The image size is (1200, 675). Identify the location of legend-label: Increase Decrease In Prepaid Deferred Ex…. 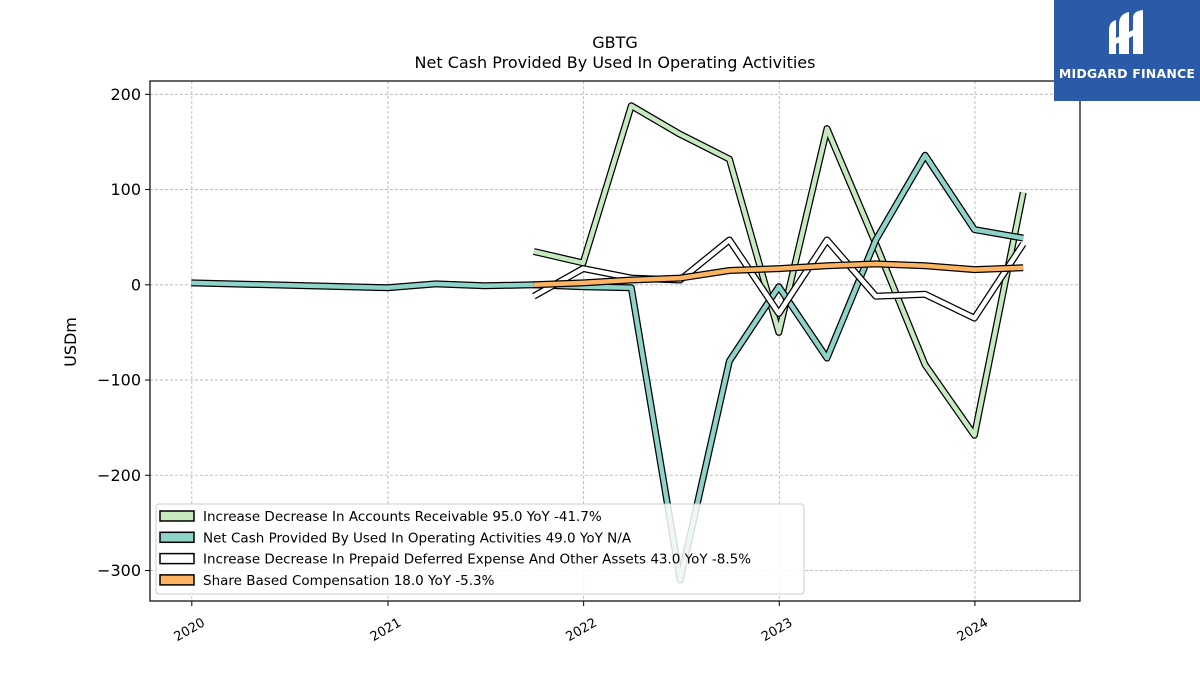
(477, 560).